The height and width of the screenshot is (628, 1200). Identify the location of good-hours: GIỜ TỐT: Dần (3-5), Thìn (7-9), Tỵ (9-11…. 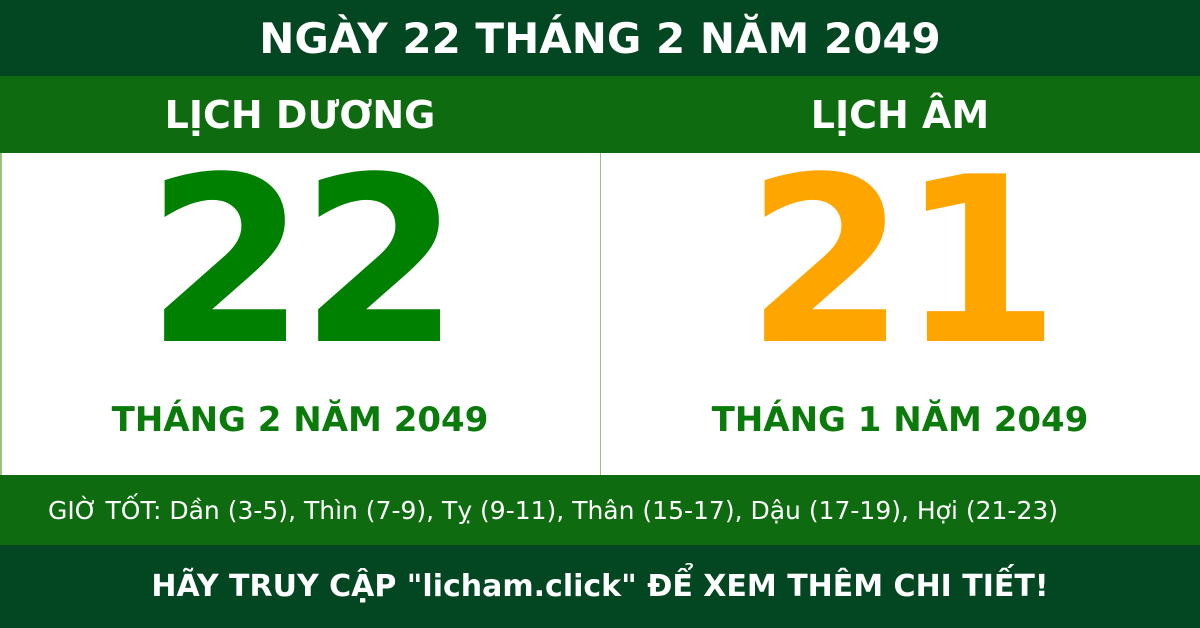
(600, 510).